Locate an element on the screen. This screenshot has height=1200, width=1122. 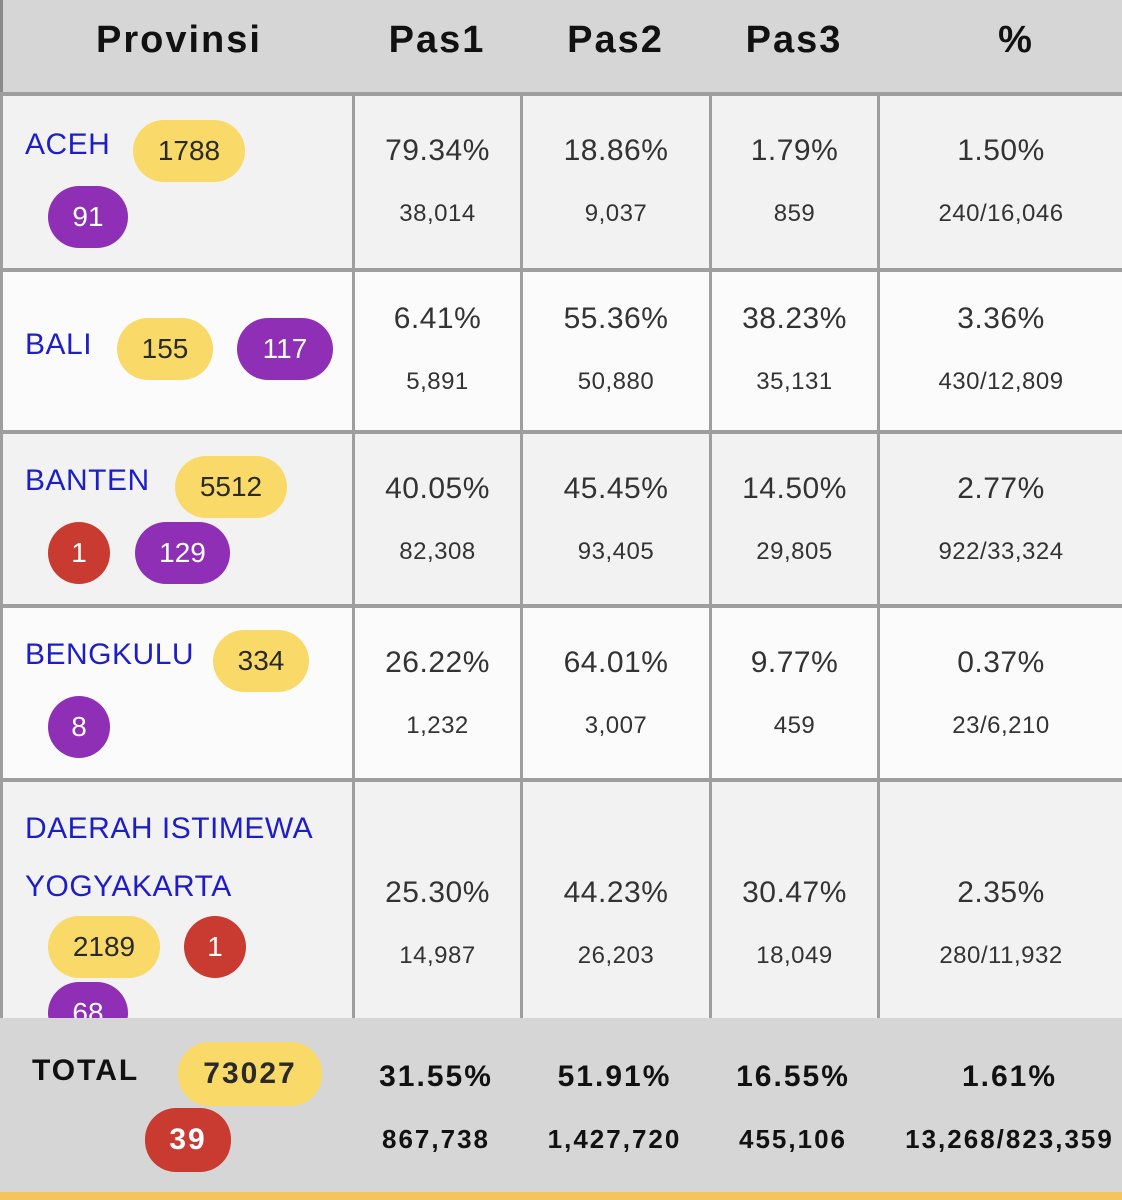
pas1-cell: 79.34% 38,014 is located at coordinates (436, 182).